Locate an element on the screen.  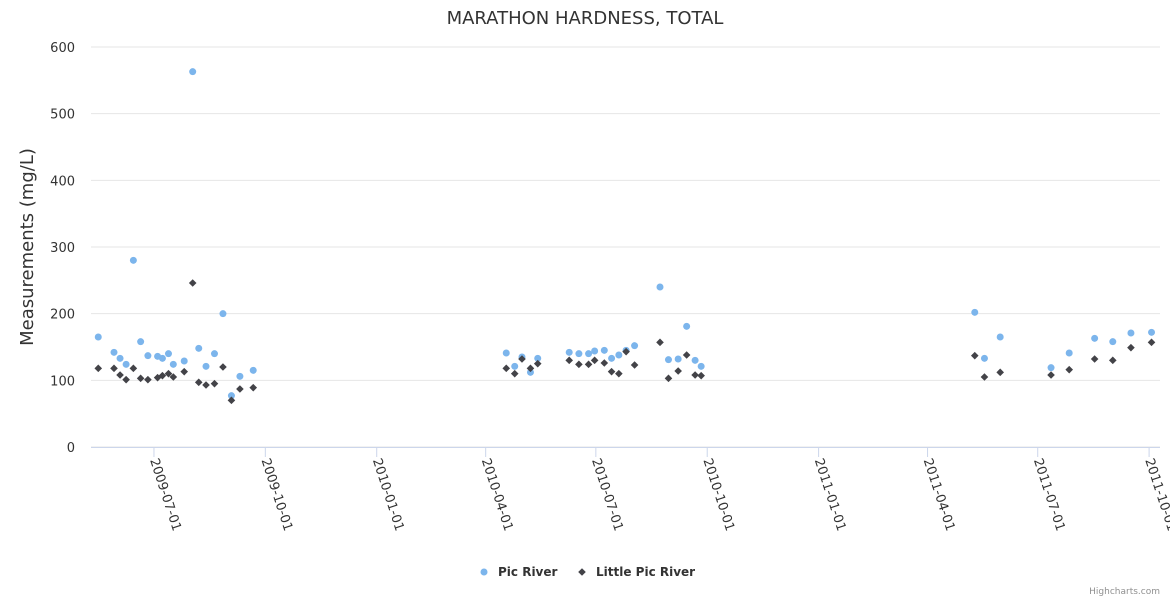
legend-symbol-circle is located at coordinates (484, 572).